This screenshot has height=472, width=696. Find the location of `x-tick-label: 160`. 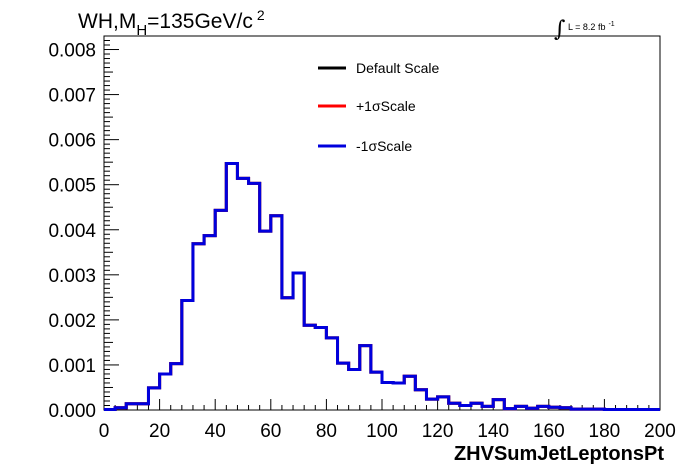

x-tick-label: 160 is located at coordinates (549, 431).